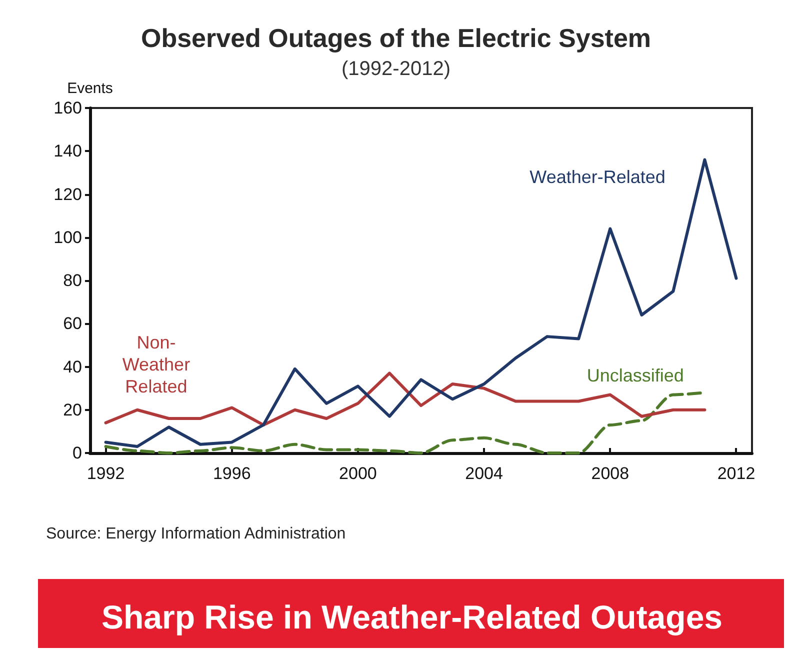 The image size is (792, 656). I want to click on y-tick-label: 140, so click(68, 151).